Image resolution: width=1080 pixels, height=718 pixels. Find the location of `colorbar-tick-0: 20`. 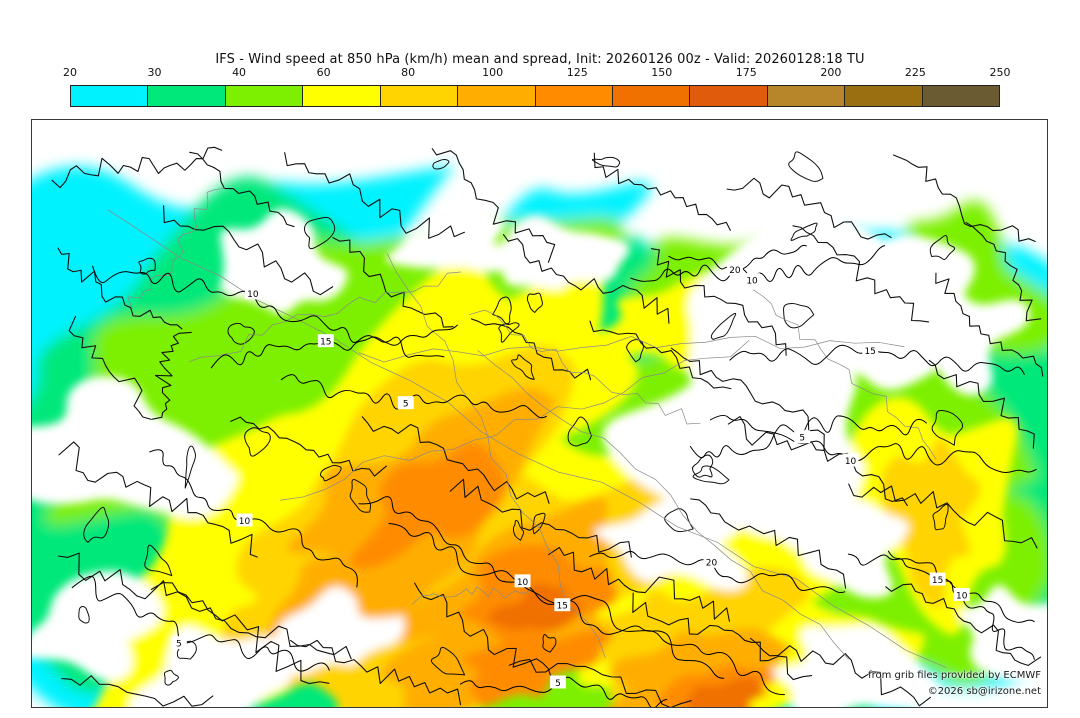

colorbar-tick-0: 20 is located at coordinates (70, 72).